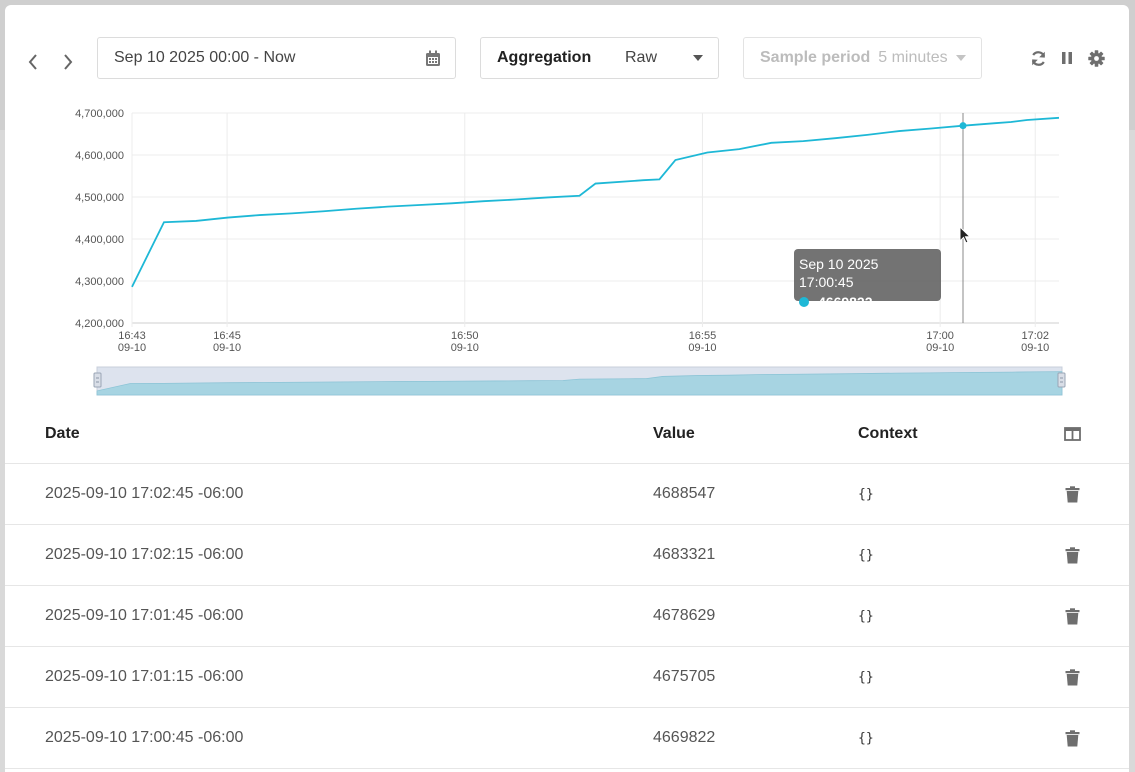  I want to click on y-tick-label: 4,400,000, so click(99, 240).